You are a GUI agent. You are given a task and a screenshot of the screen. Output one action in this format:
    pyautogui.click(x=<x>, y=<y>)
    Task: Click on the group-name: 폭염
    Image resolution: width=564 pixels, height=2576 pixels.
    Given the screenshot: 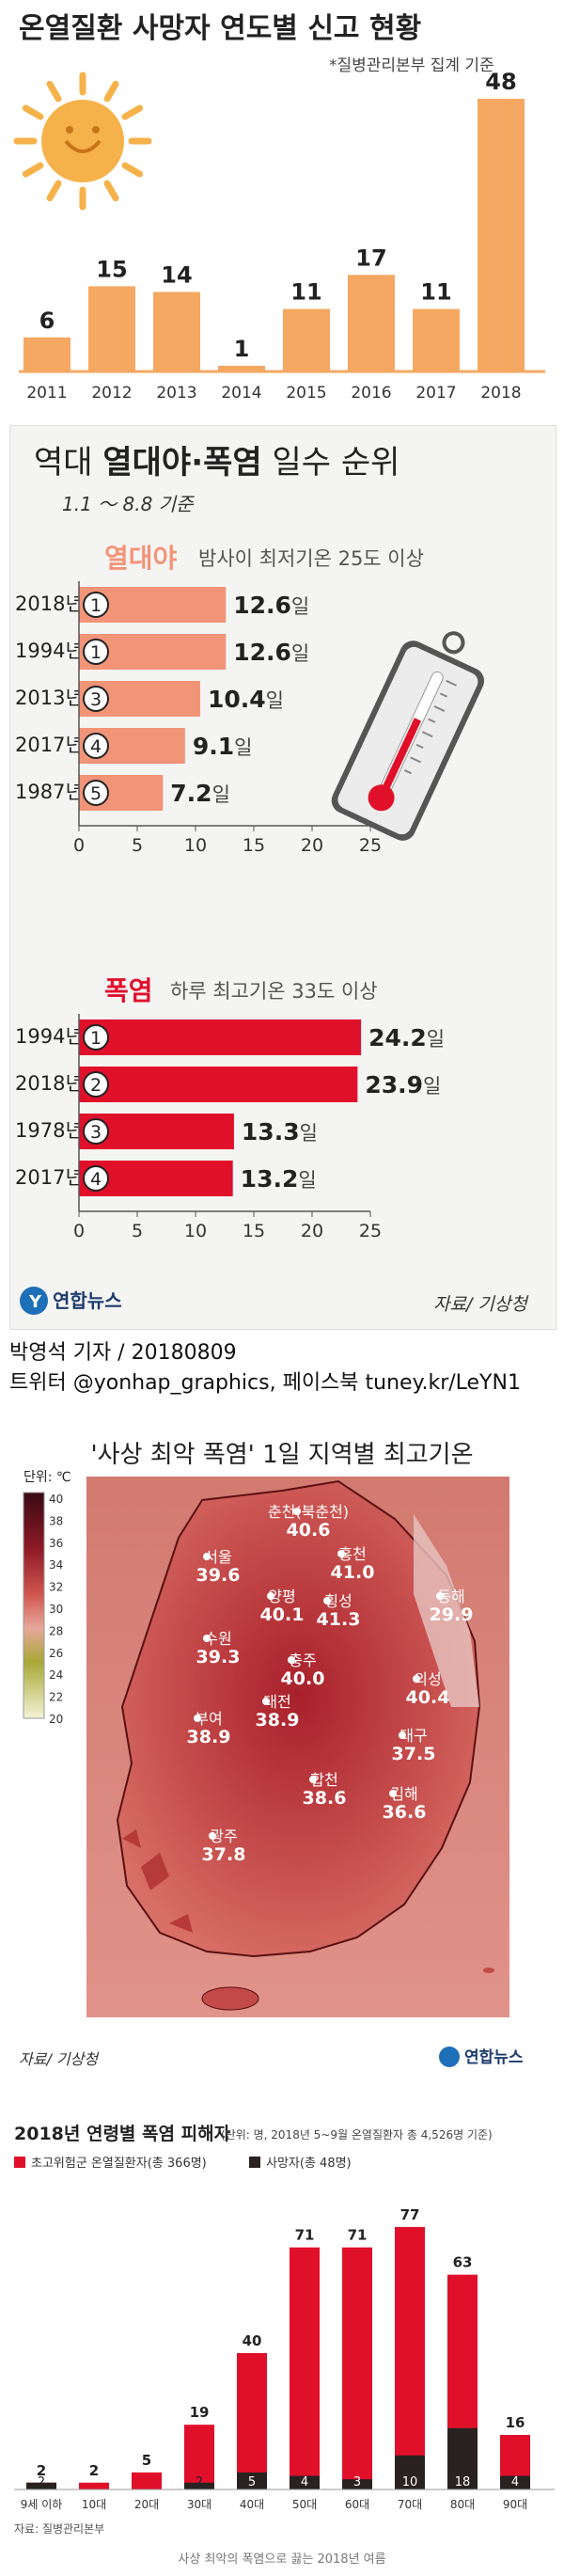 What is the action you would take?
    pyautogui.click(x=128, y=990)
    